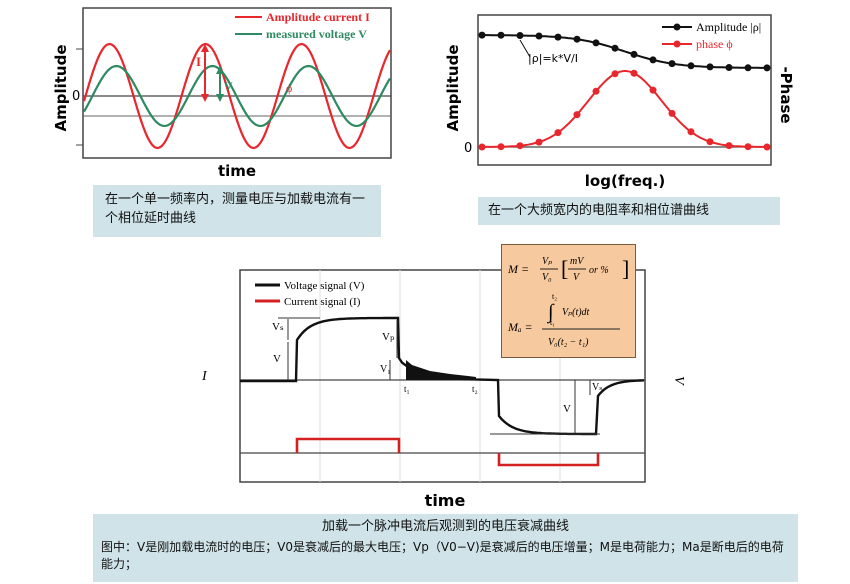  I want to click on legend-amplitude-marker, so click(677, 27).